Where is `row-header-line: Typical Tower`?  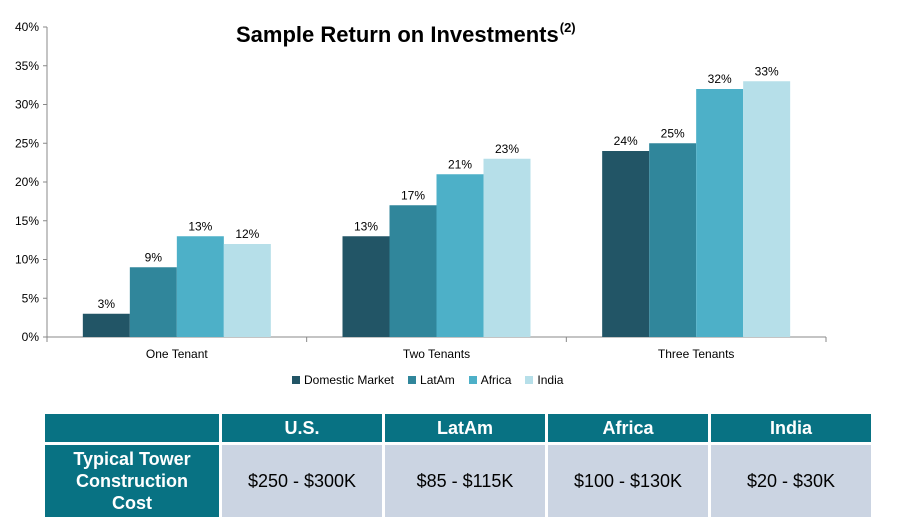
row-header-line: Typical Tower is located at coordinates (132, 459).